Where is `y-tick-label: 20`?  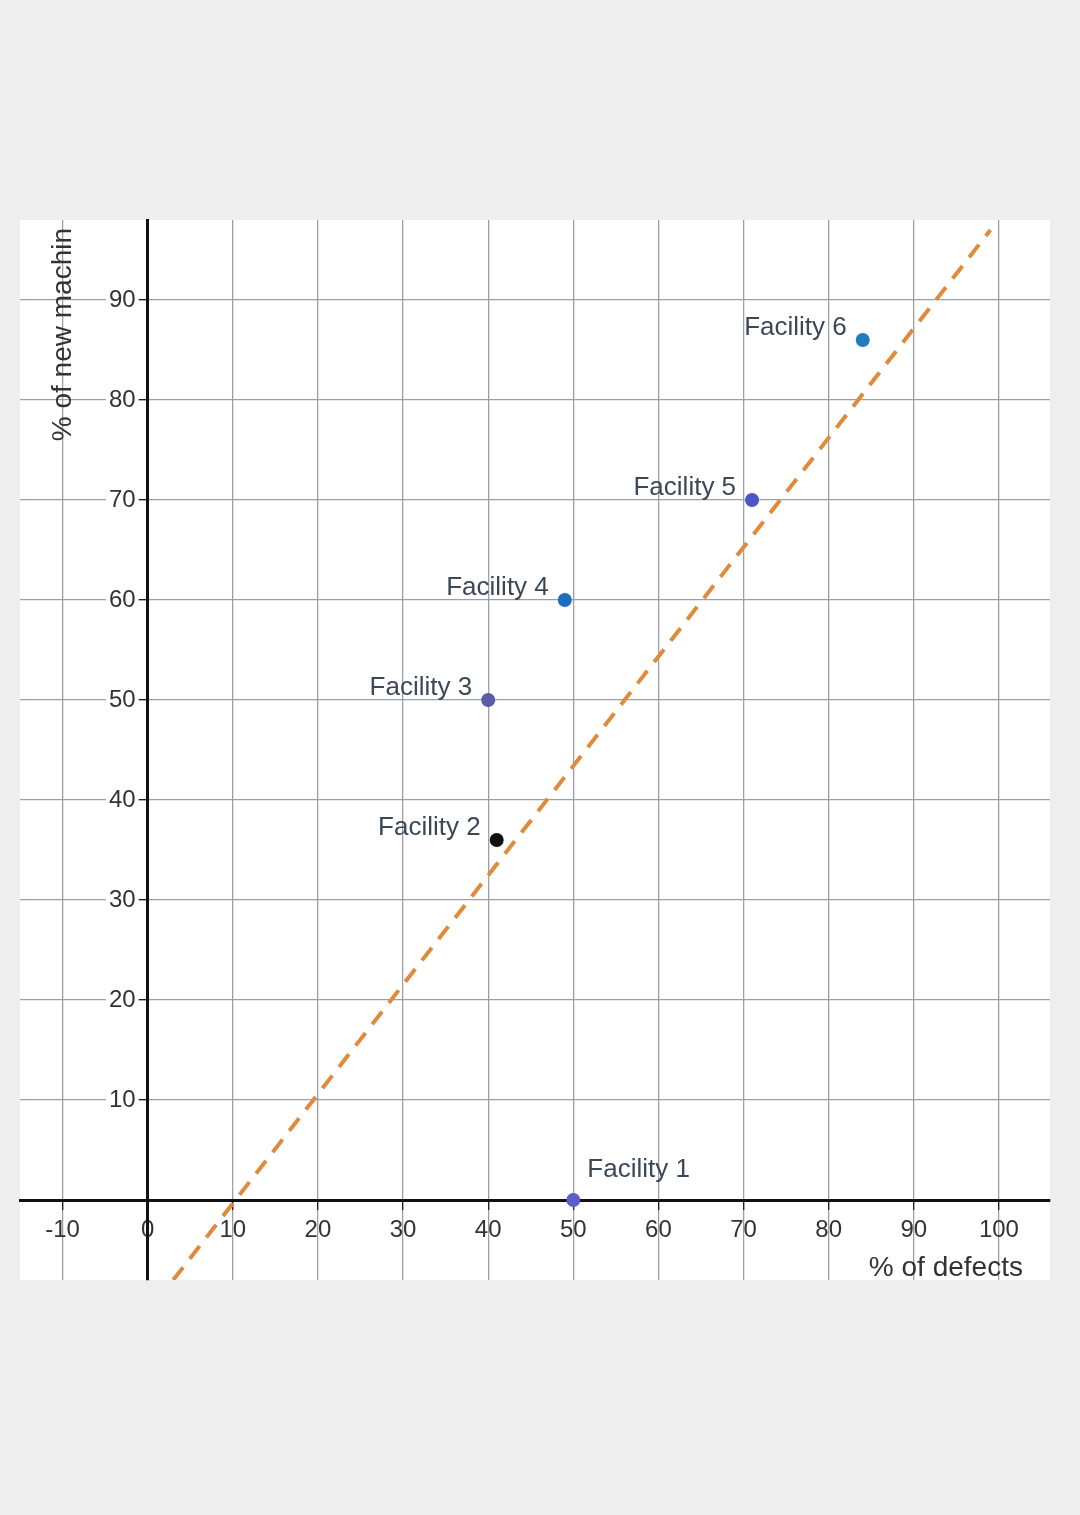
y-tick-label: 20 is located at coordinates (122, 998).